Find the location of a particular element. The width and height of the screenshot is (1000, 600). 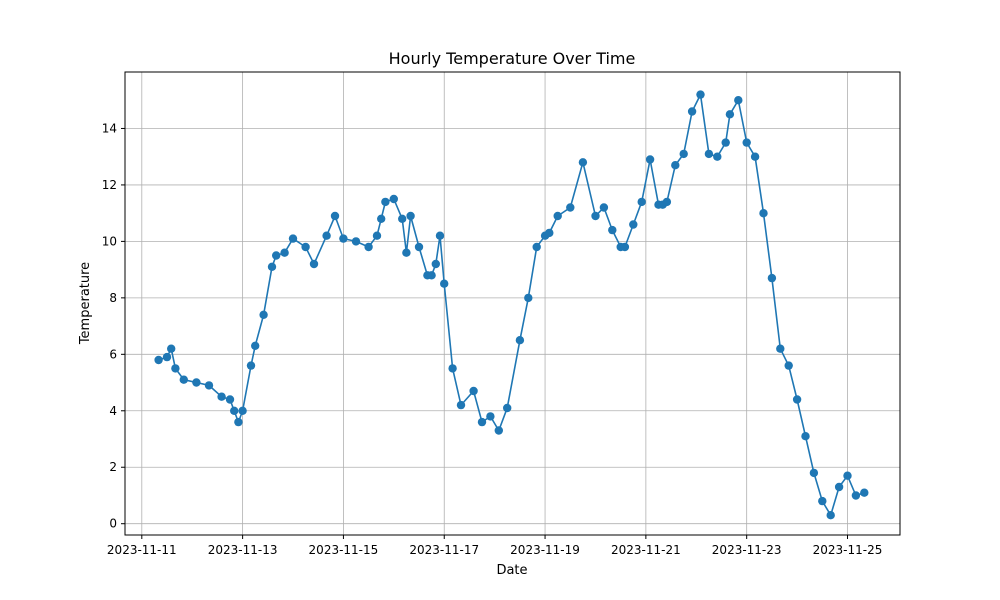

x-tick-label: 2023-11-23 is located at coordinates (747, 550).